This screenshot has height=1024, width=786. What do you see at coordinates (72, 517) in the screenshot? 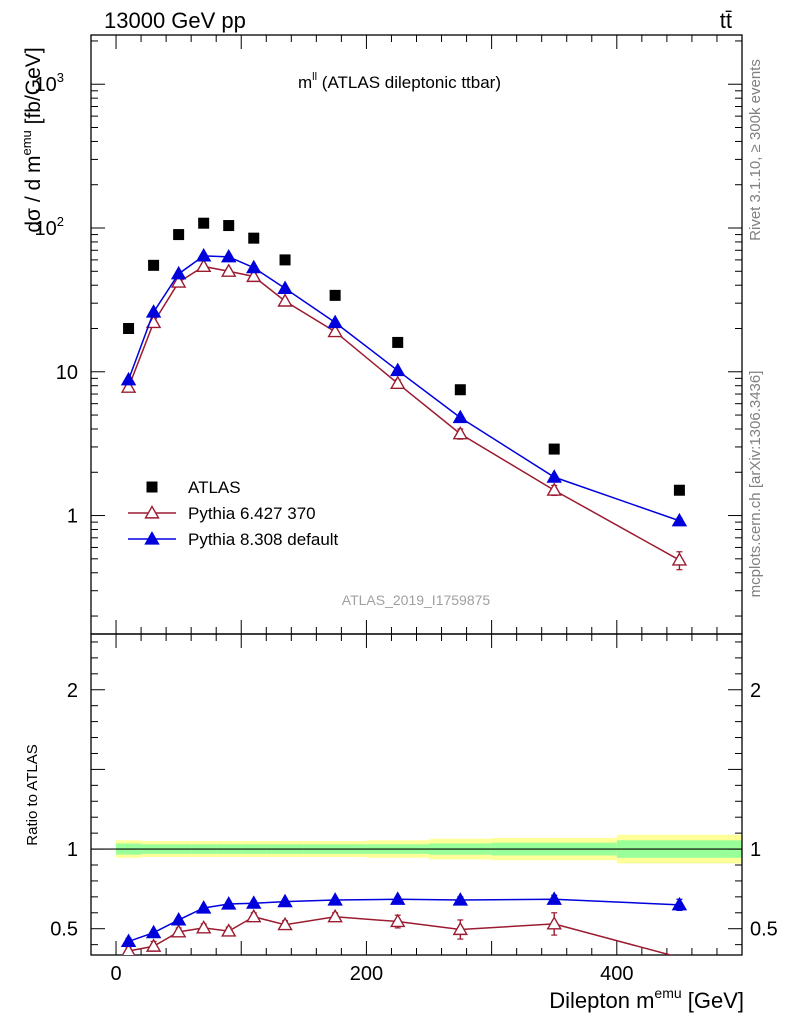
I see `y-tick-label: 1` at bounding box center [72, 517].